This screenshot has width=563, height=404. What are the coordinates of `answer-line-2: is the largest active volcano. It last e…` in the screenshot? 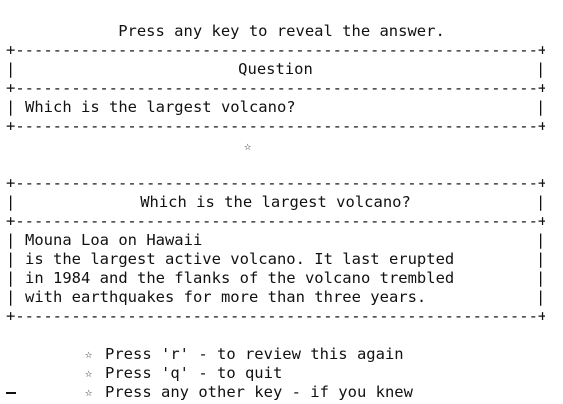 It's located at (240, 259).